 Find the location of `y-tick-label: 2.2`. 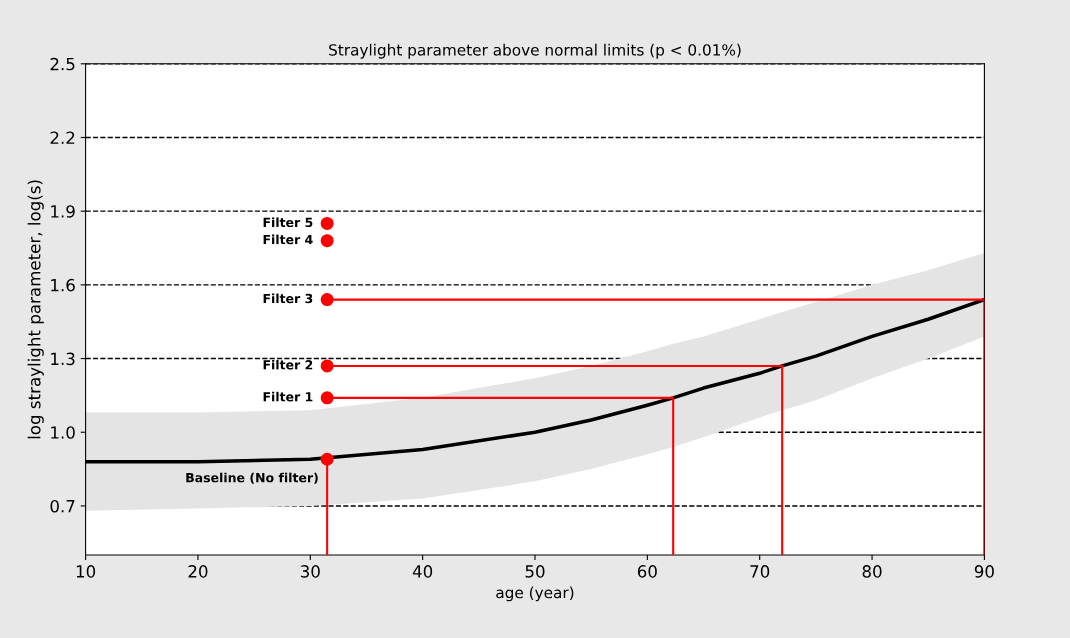

y-tick-label: 2.2 is located at coordinates (62, 137).